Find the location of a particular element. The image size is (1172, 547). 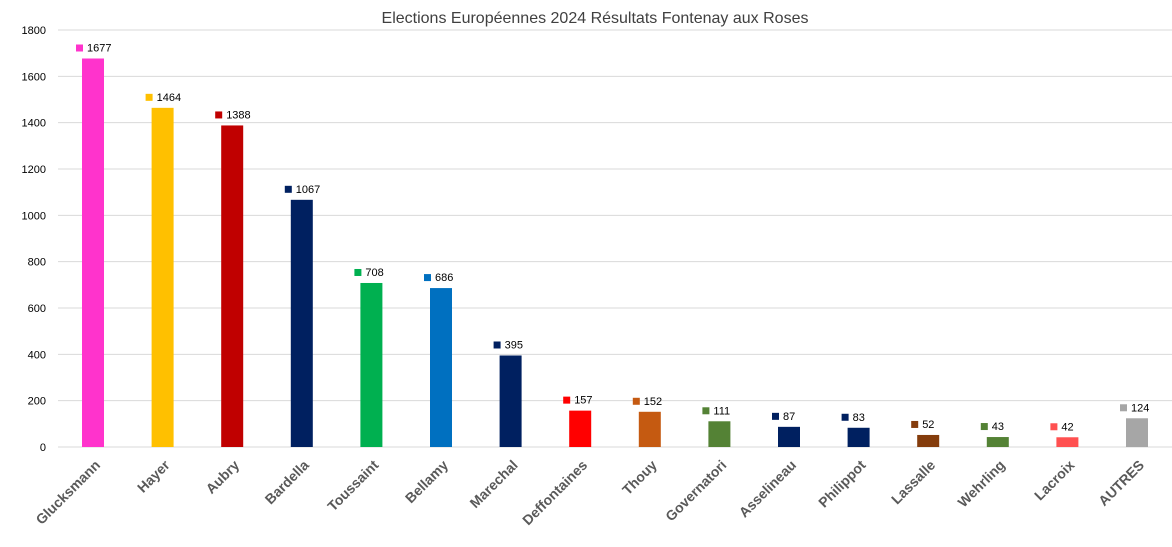

x-tick-label: Aubry is located at coordinates (222, 477).